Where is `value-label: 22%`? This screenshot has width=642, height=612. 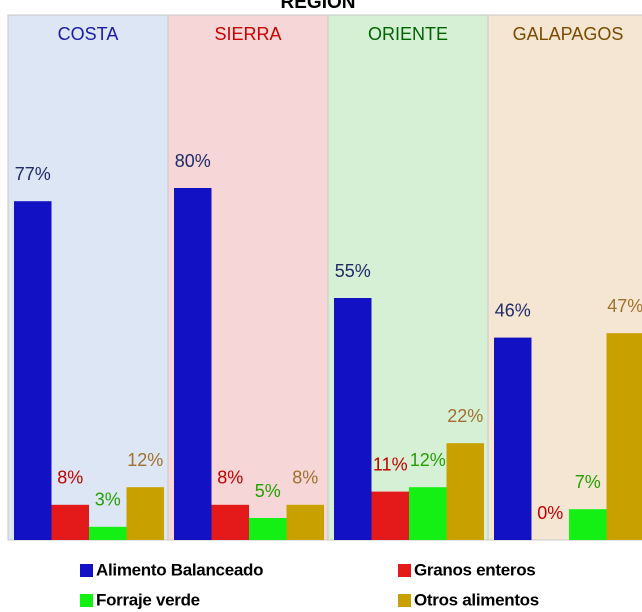 value-label: 22% is located at coordinates (465, 416).